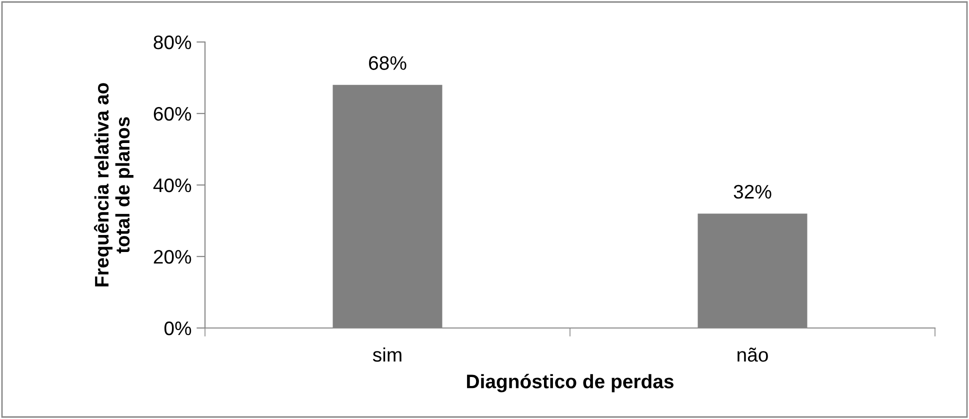 The width and height of the screenshot is (969, 419). Describe the element at coordinates (172, 185) in the screenshot. I see `y-tick-label: 40%` at that location.